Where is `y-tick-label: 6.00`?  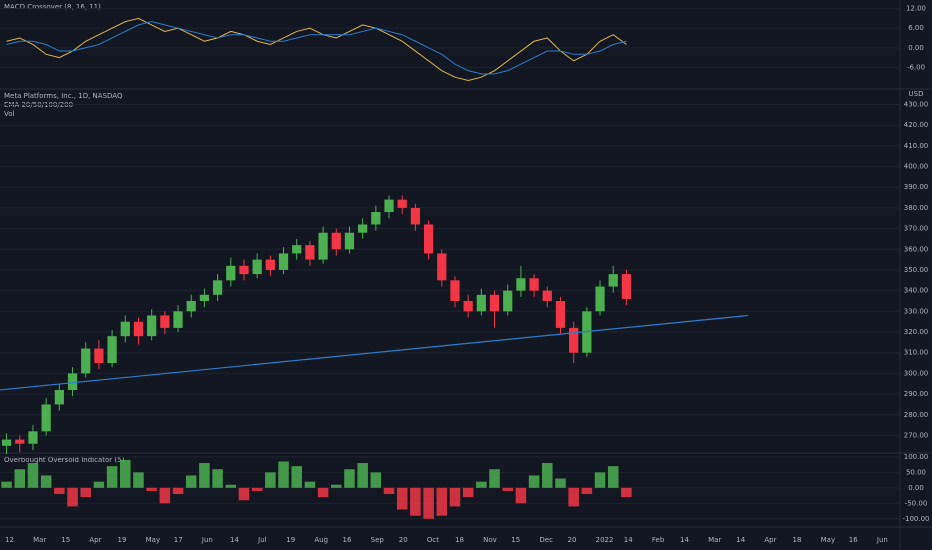 y-tick-label: 6.00 is located at coordinates (916, 28).